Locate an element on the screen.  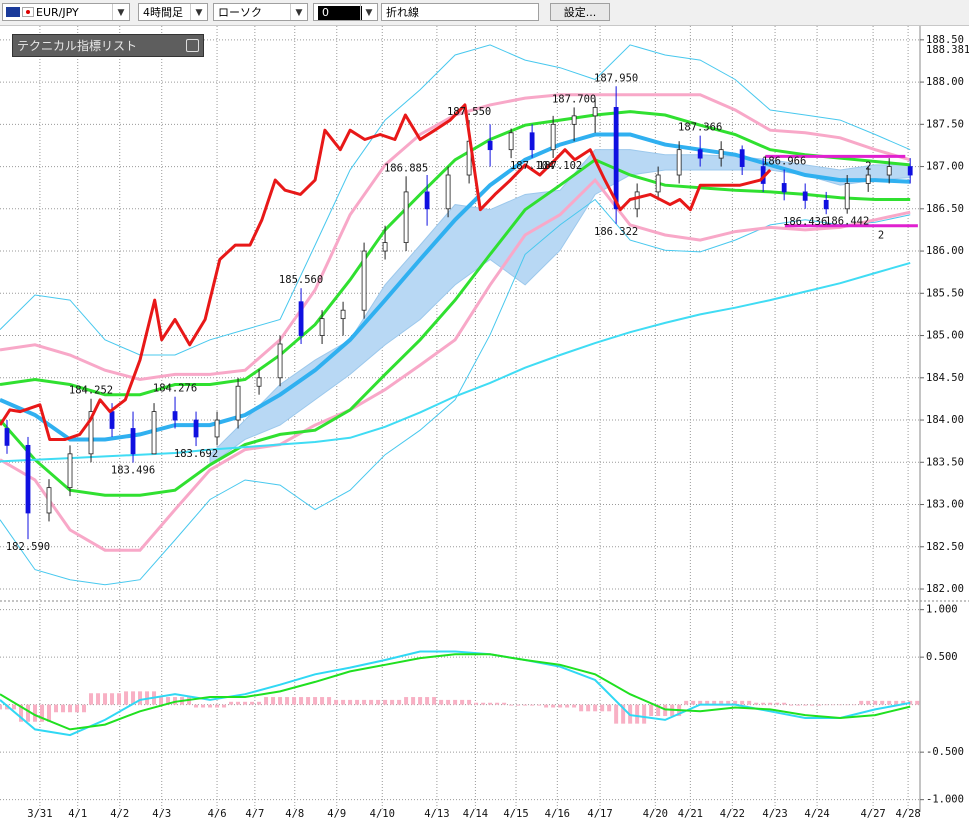
overlay-style: 折れ線 is located at coordinates (460, 12).